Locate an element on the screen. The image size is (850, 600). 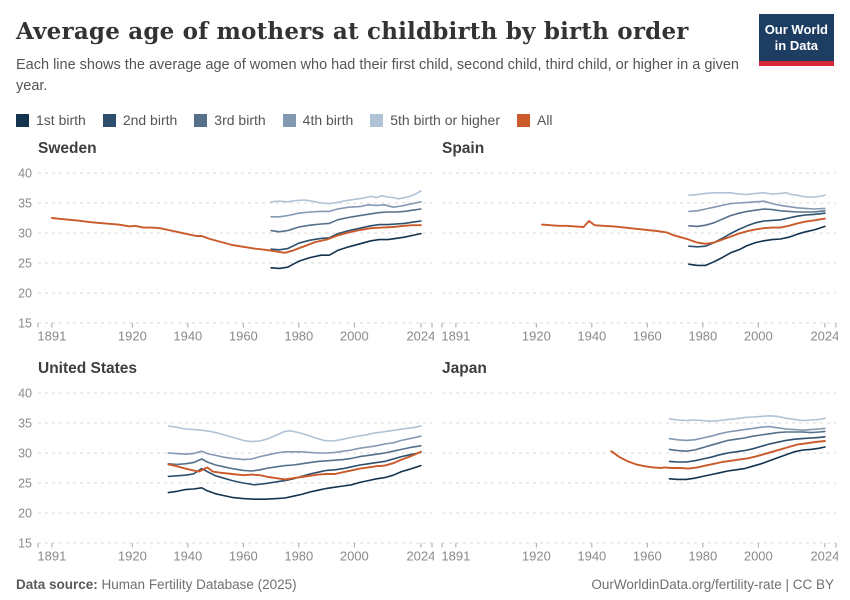
owid-logo-line2: in Data is located at coordinates (796, 46).